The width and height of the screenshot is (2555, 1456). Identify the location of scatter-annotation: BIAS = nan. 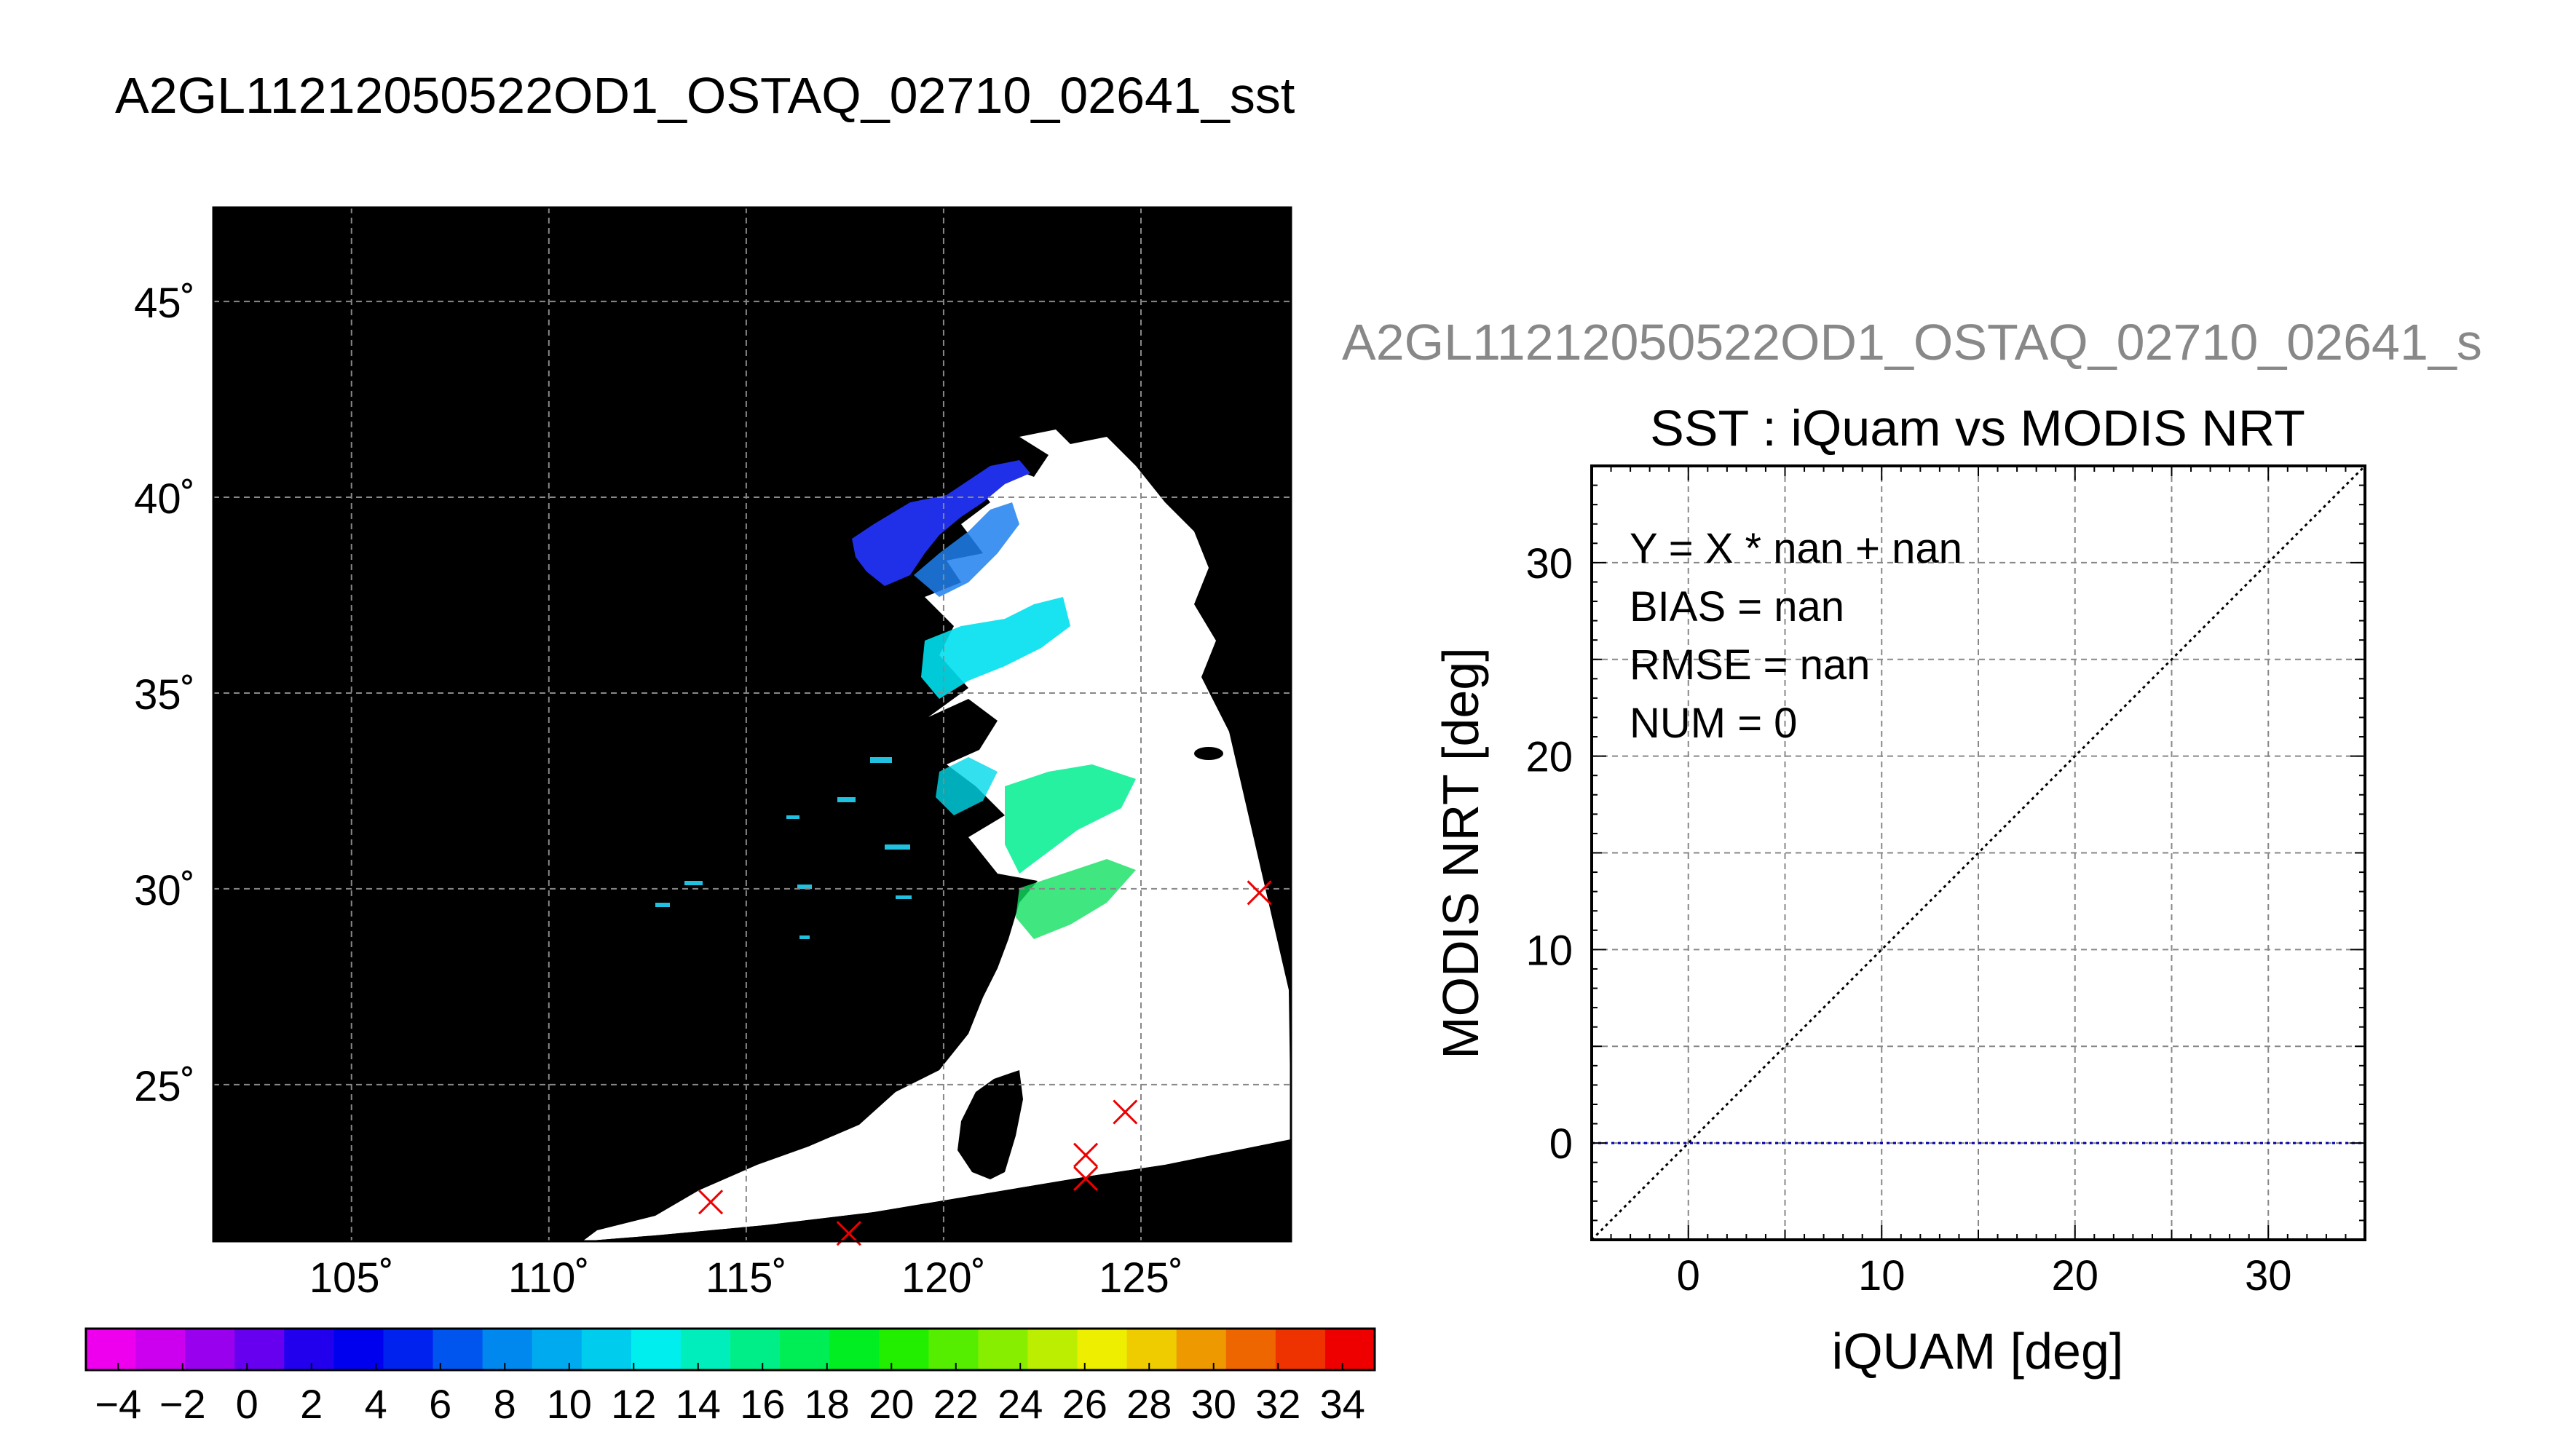
(1737, 606).